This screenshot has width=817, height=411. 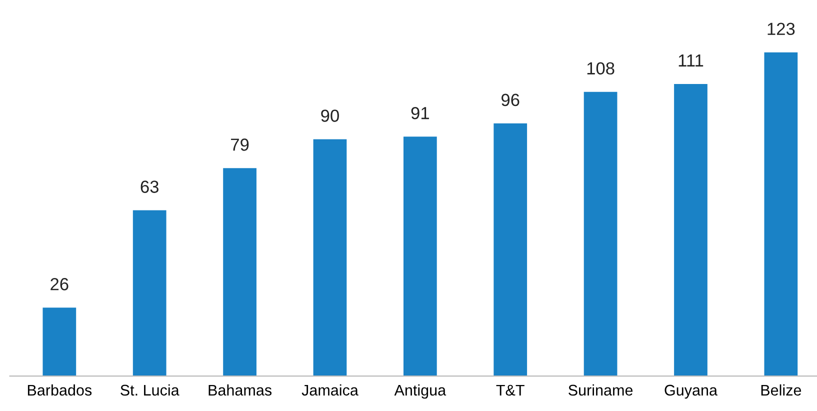 What do you see at coordinates (150, 390) in the screenshot?
I see `x-tick-label: St. Lucia` at bounding box center [150, 390].